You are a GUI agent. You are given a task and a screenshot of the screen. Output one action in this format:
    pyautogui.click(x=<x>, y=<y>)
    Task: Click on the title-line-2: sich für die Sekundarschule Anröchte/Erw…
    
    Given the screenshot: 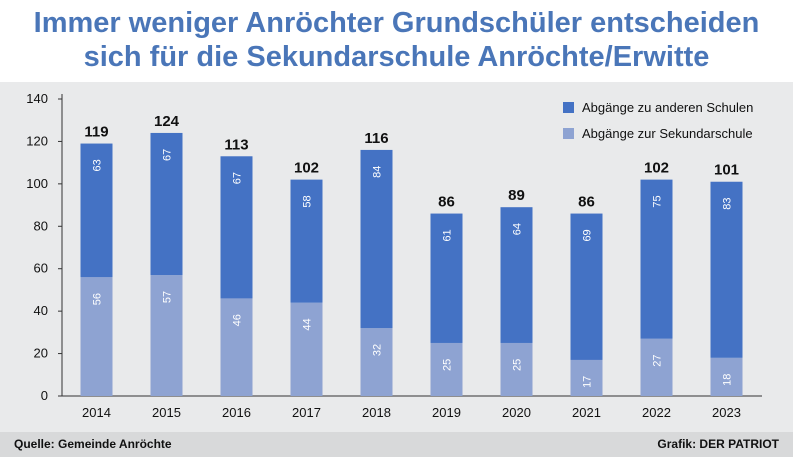 What is the action you would take?
    pyautogui.click(x=396, y=57)
    